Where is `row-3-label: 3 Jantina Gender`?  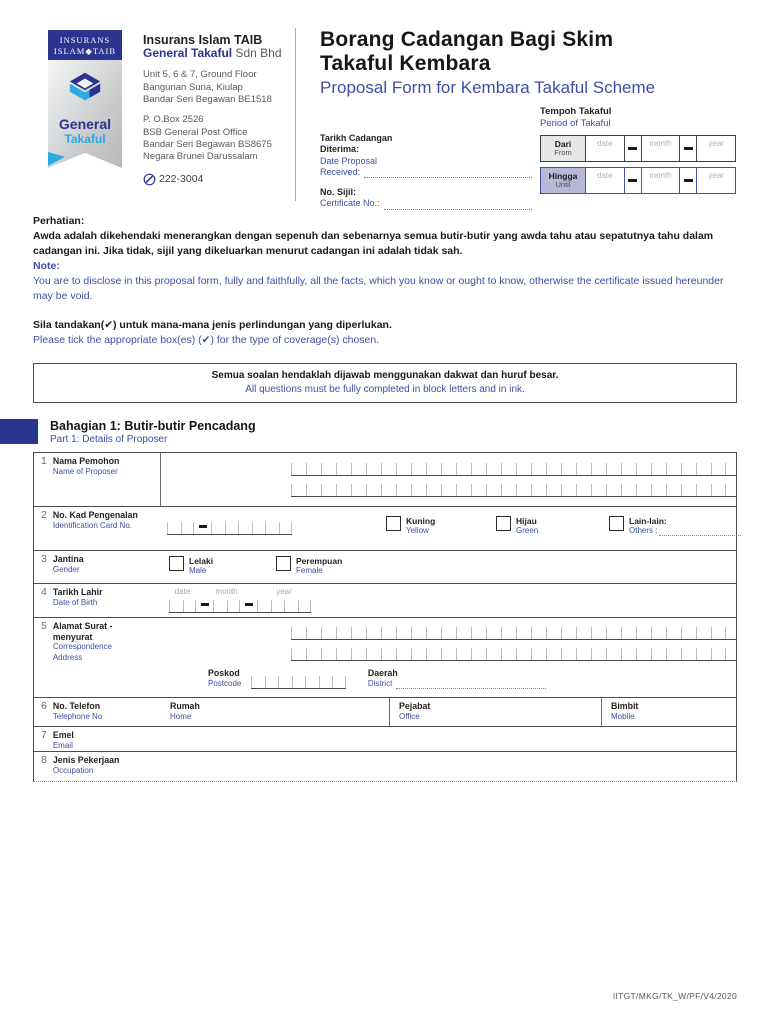
row-3-label: 3 Jantina Gender is located at coordinates (62, 563).